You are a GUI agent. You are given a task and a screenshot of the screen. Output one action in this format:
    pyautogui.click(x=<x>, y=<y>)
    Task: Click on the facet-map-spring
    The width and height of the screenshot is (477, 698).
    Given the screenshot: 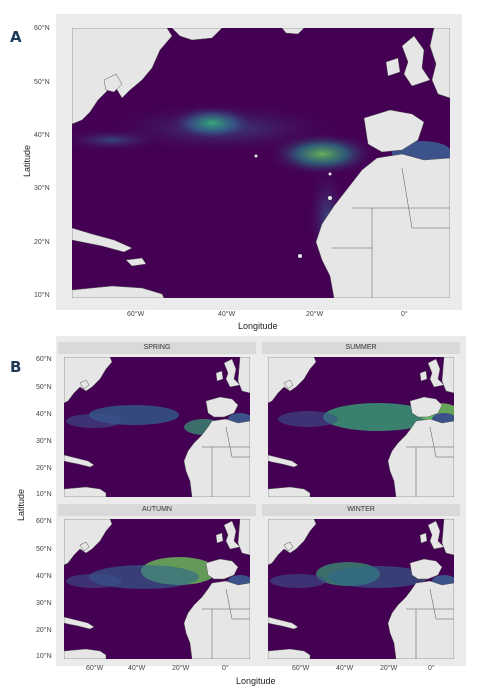 What is the action you would take?
    pyautogui.click(x=157, y=427)
    